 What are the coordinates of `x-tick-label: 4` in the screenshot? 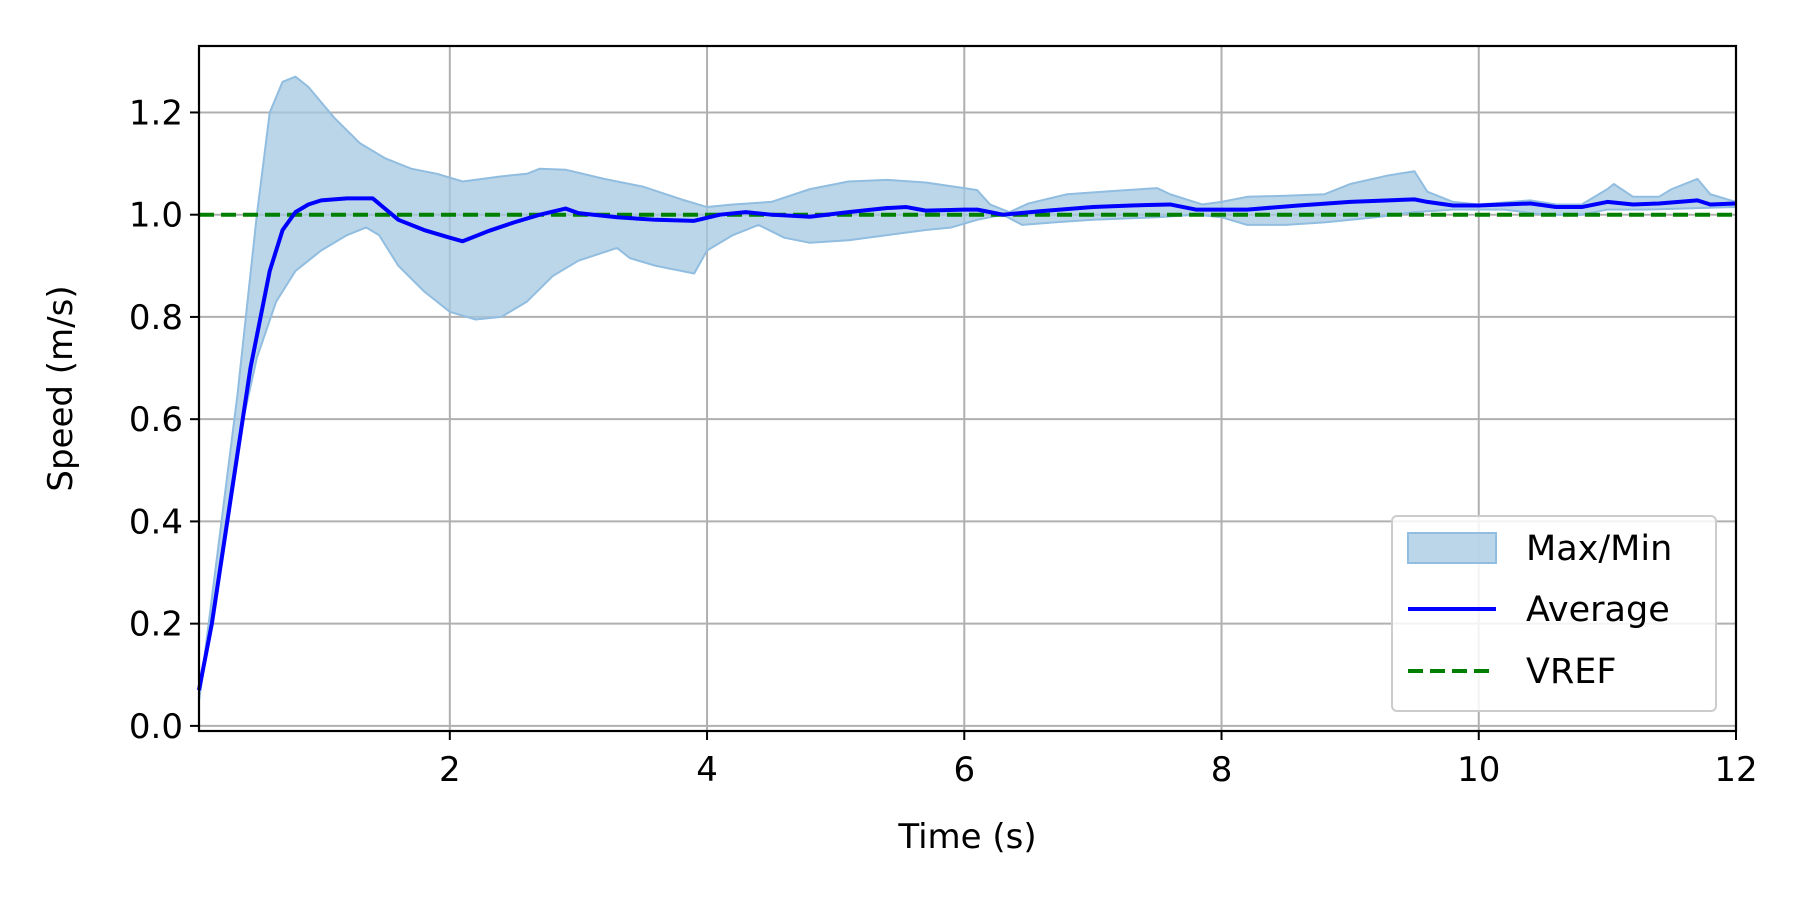 It's located at (707, 770).